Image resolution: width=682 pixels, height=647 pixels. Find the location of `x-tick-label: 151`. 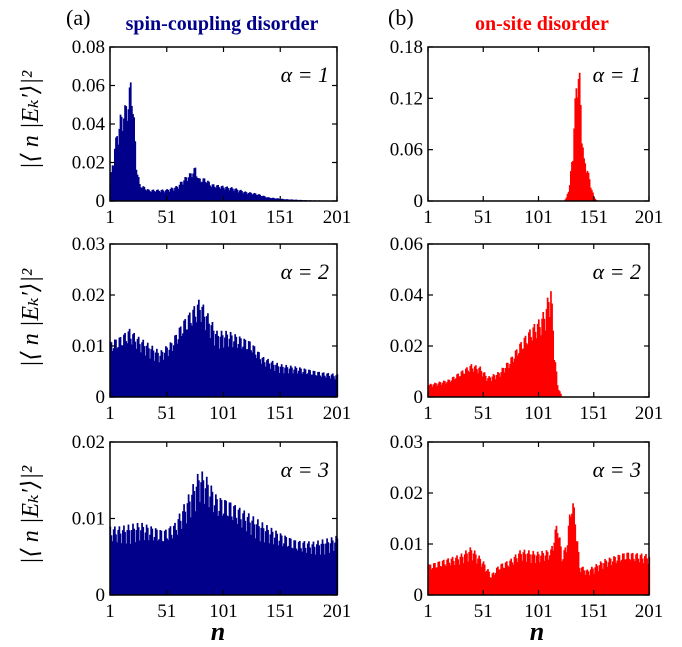

x-tick-label: 151 is located at coordinates (594, 413).